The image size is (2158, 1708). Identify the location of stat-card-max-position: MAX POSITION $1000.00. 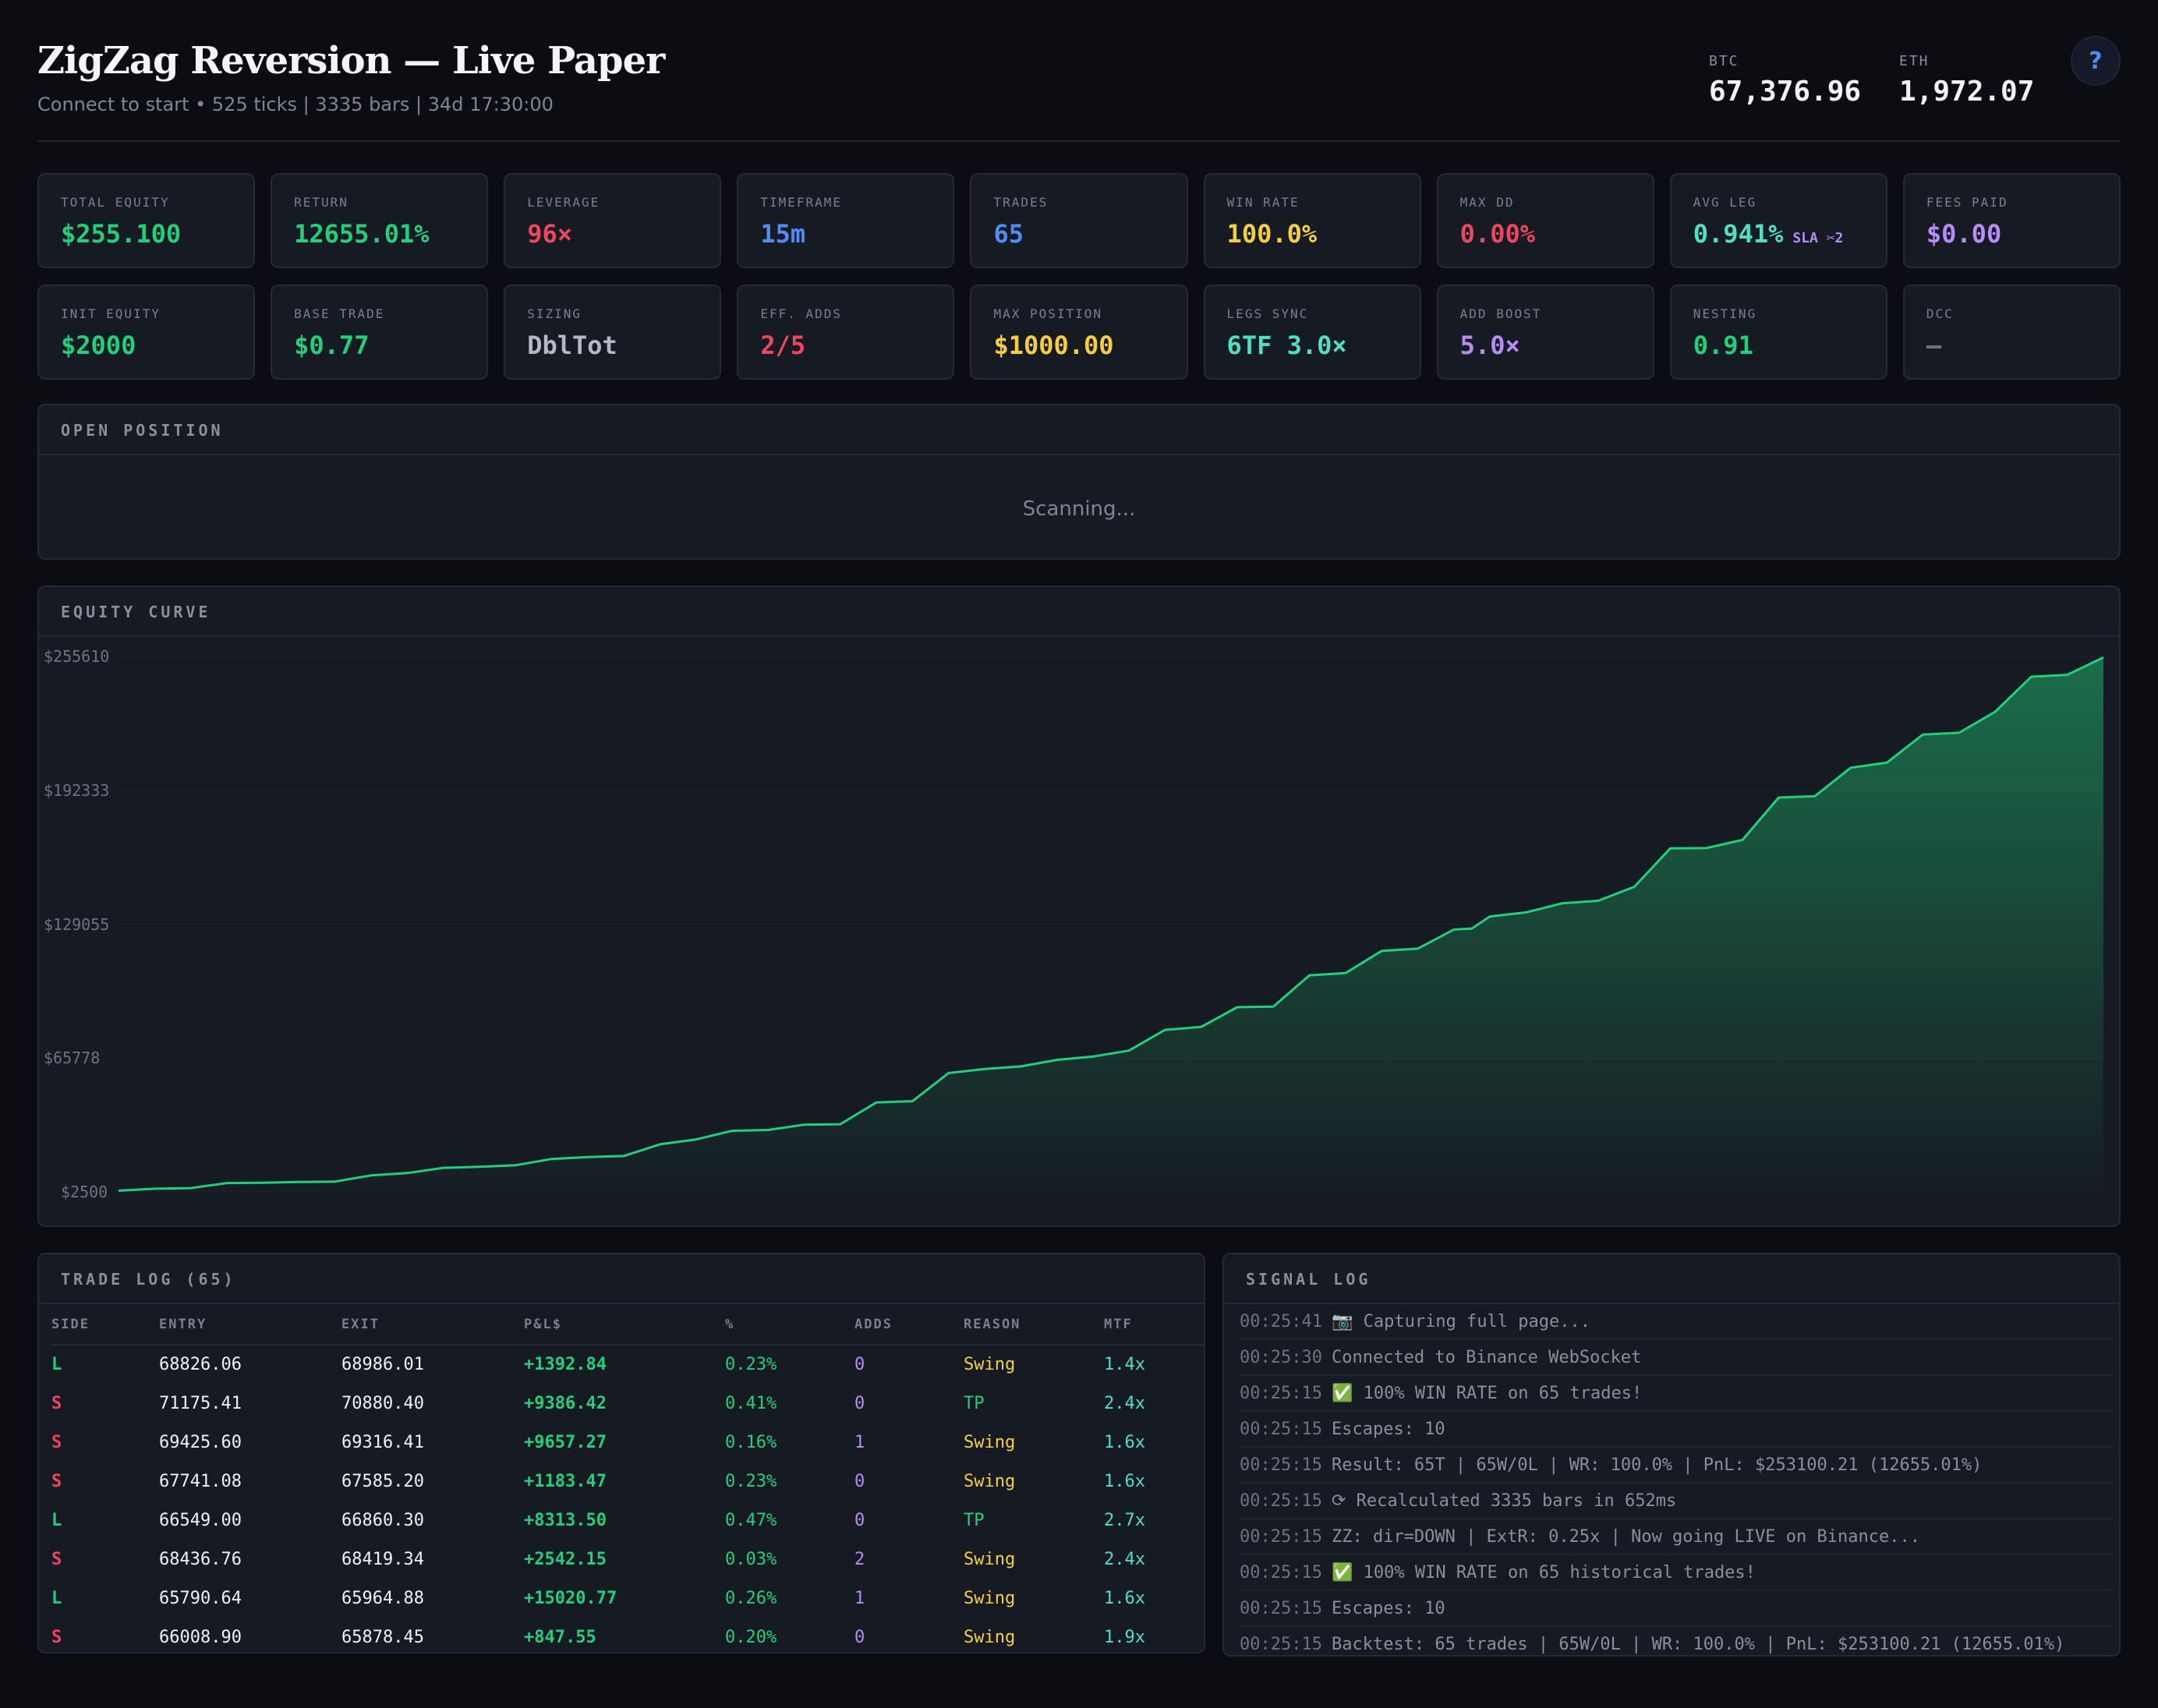
(1079, 333).